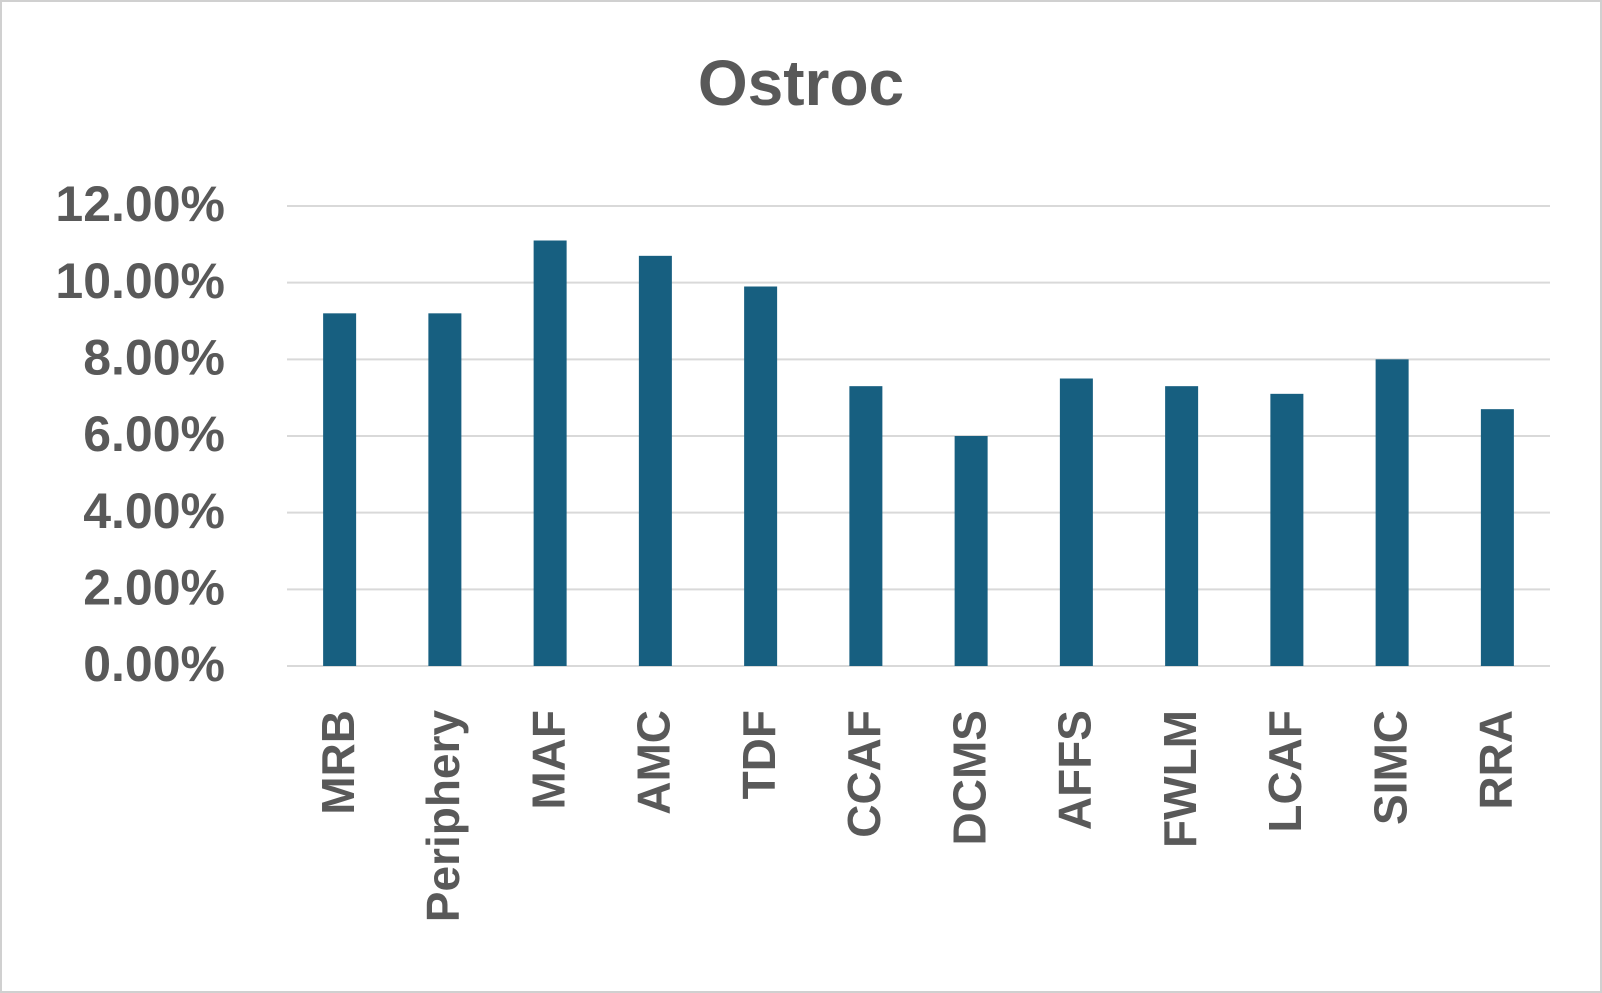 The width and height of the screenshot is (1602, 993). Describe the element at coordinates (154, 434) in the screenshot. I see `y-tick-label: 6.00%` at that location.